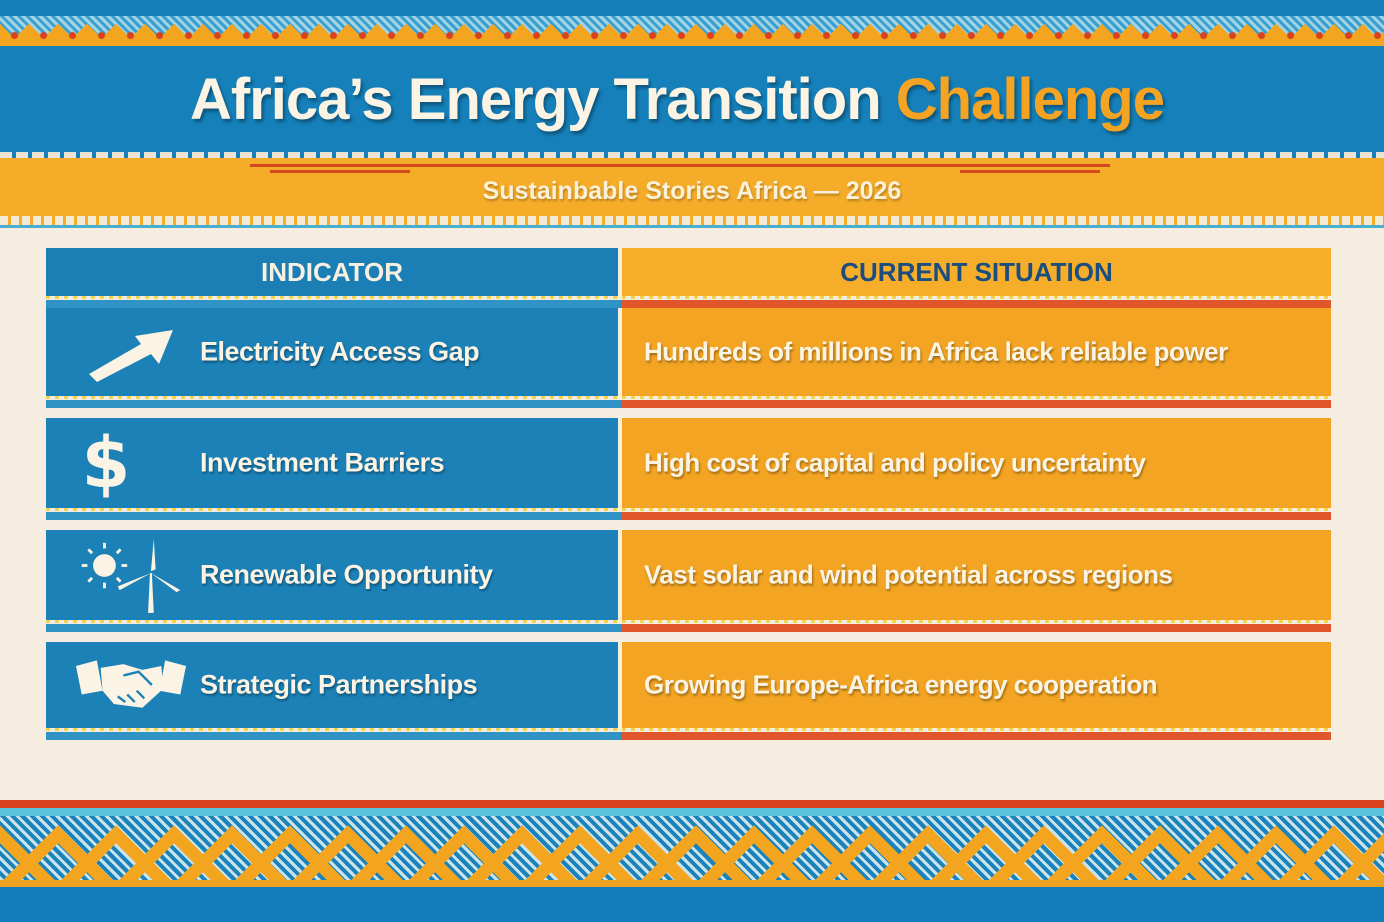 The height and width of the screenshot is (922, 1384). Describe the element at coordinates (976, 272) in the screenshot. I see `column-header-current-situation: CURRENT SITUATION` at that location.